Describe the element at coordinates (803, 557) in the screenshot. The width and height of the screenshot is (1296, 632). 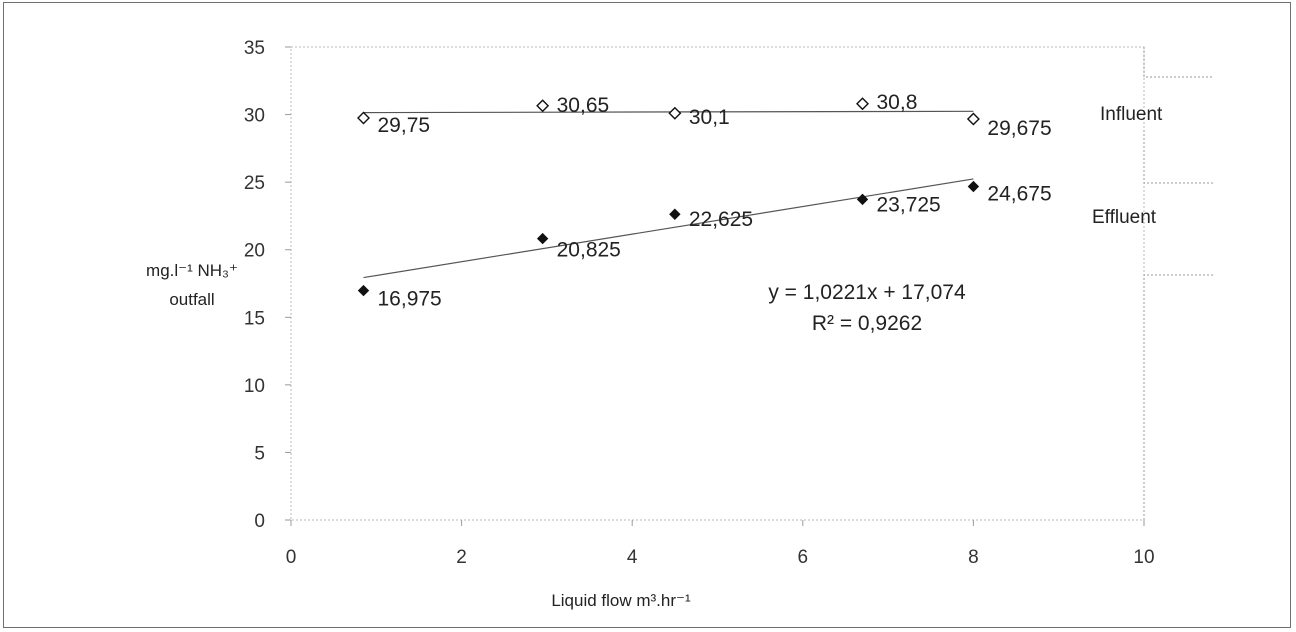
I see `x-tick-label: 6` at that location.